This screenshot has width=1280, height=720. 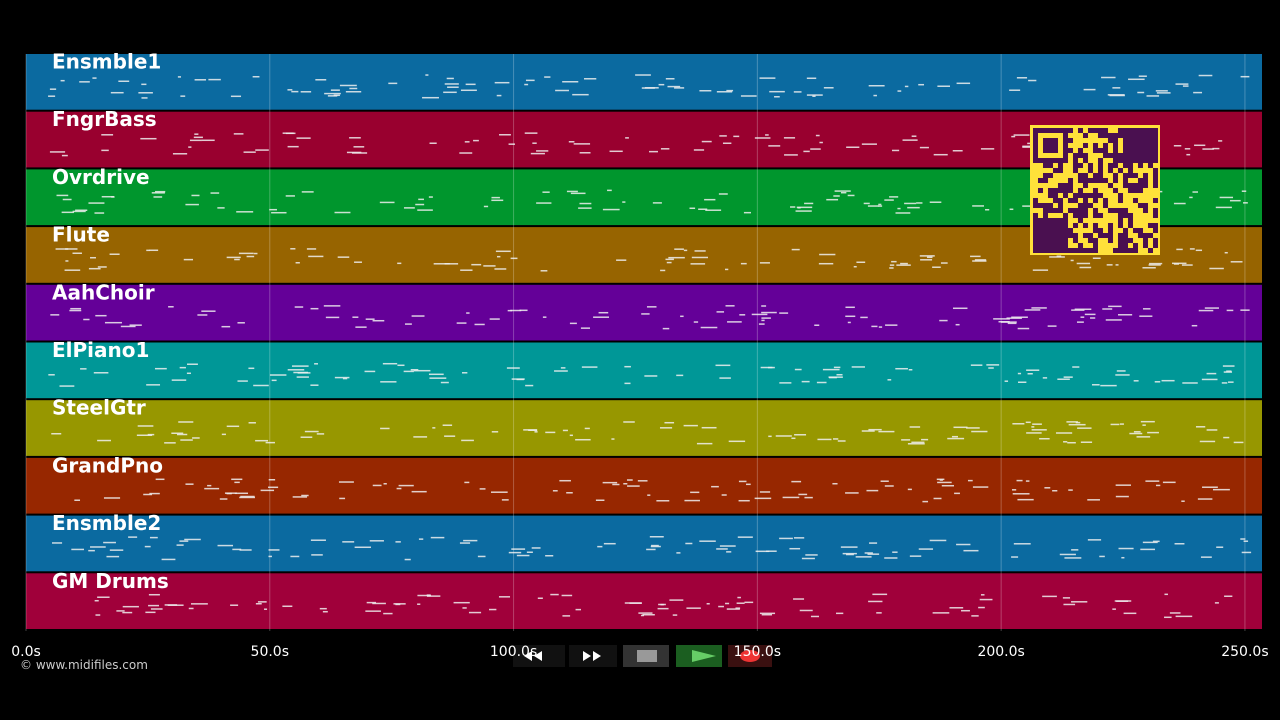 What do you see at coordinates (646, 656) in the screenshot?
I see `stop-button` at bounding box center [646, 656].